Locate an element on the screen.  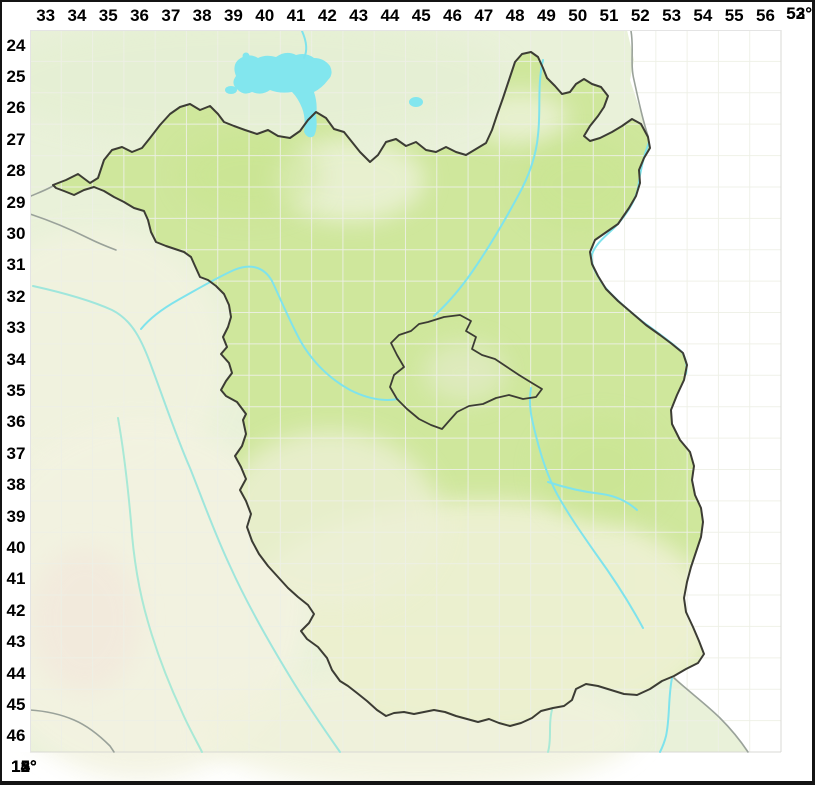
latitude-label: 53° is located at coordinates (799, 13).